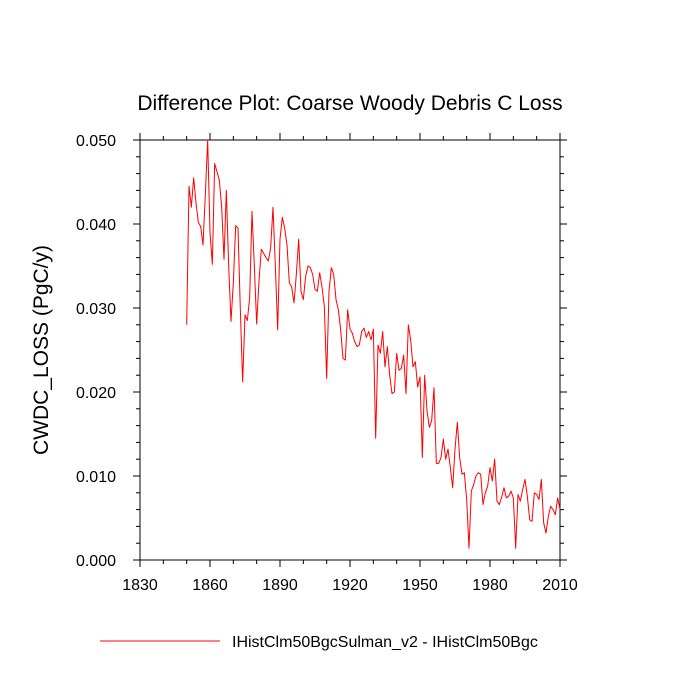 The height and width of the screenshot is (700, 700). I want to click on x-tick-label: 1860, so click(210, 585).